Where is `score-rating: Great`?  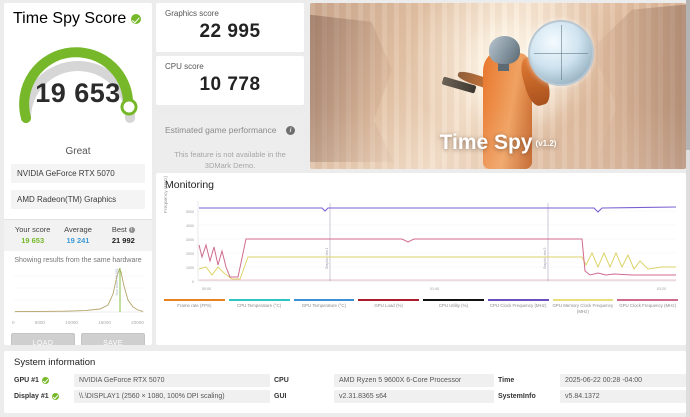 score-rating: Great is located at coordinates (78, 151).